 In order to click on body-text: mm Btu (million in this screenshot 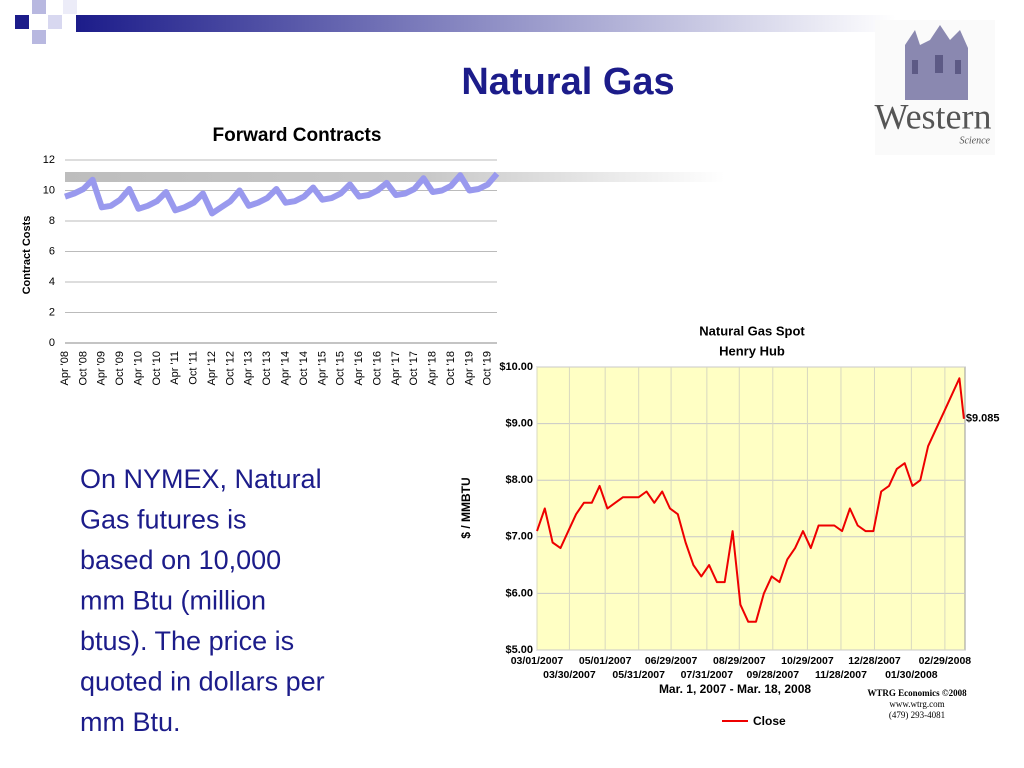, I will do `click(173, 601)`.